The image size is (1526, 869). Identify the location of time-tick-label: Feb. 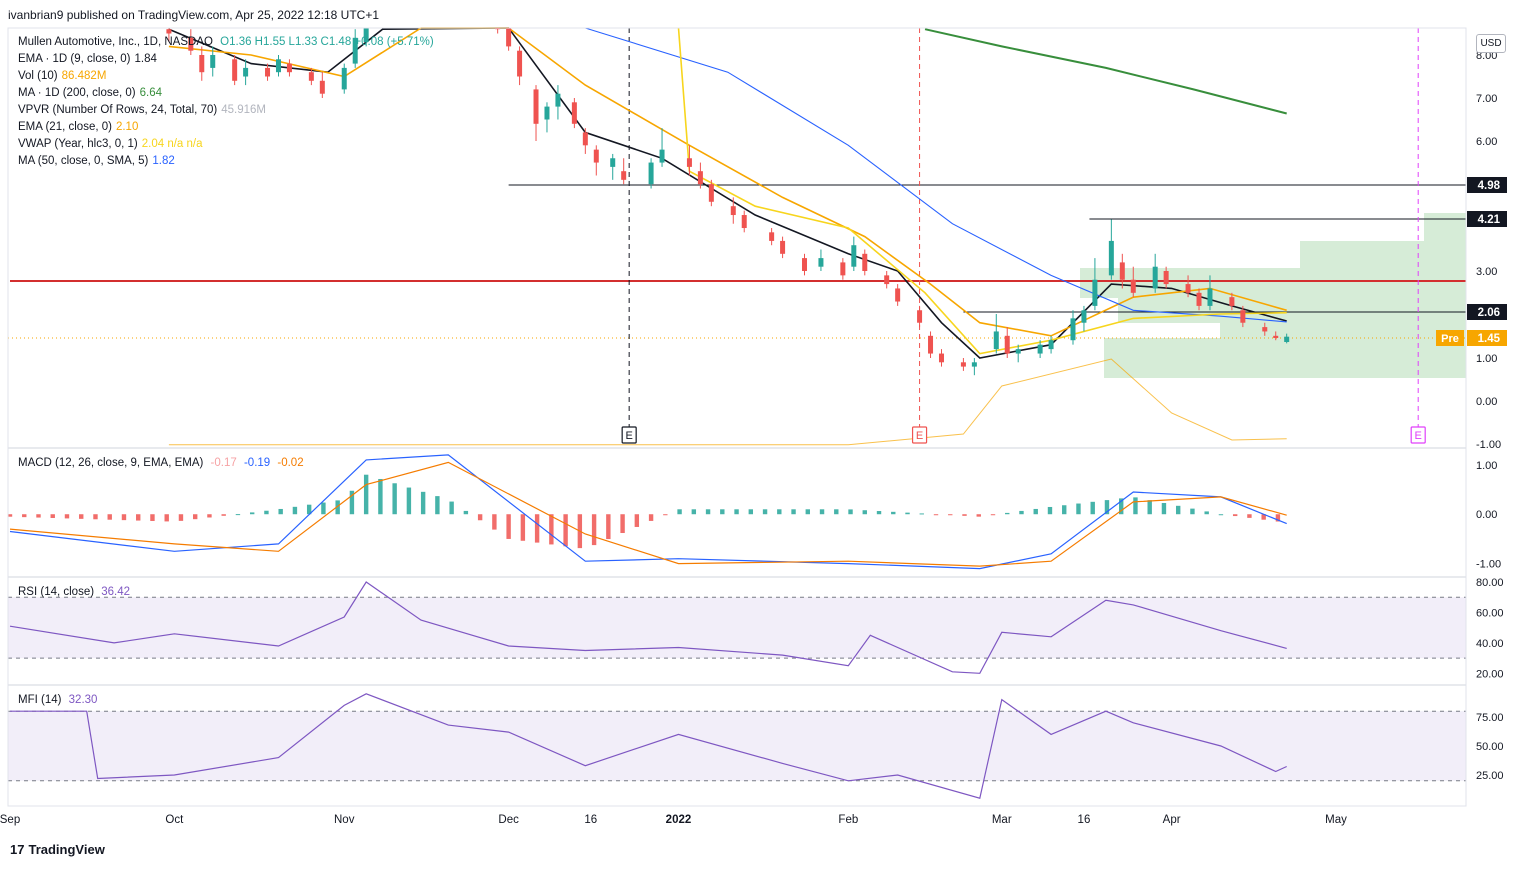
(848, 820).